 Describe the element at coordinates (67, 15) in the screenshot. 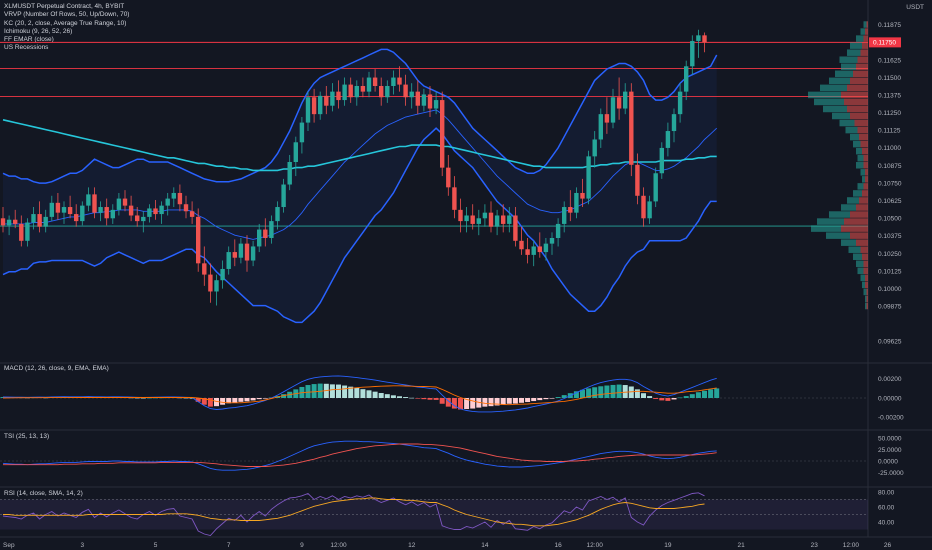

I see `legend-vrvp: VRVP (Number Of Rows, 50, Up/Down, 70)` at that location.